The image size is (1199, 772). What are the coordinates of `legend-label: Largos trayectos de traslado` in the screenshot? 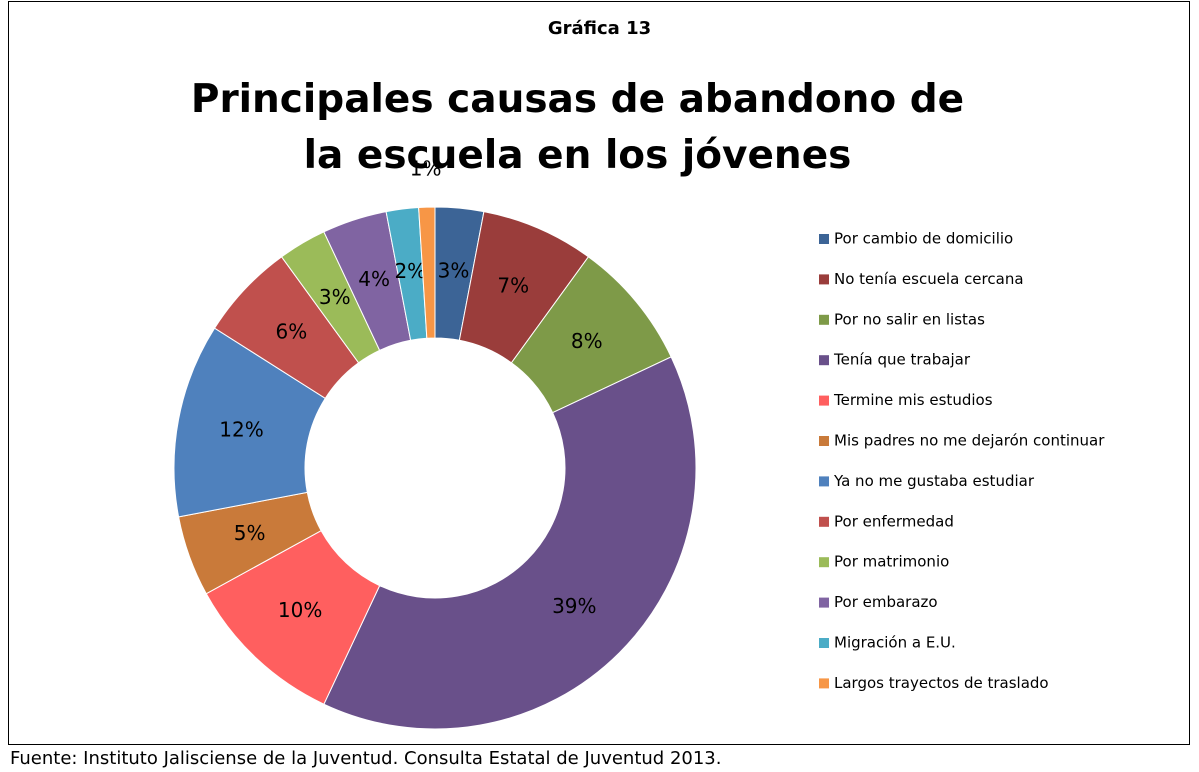 It's located at (941, 683).